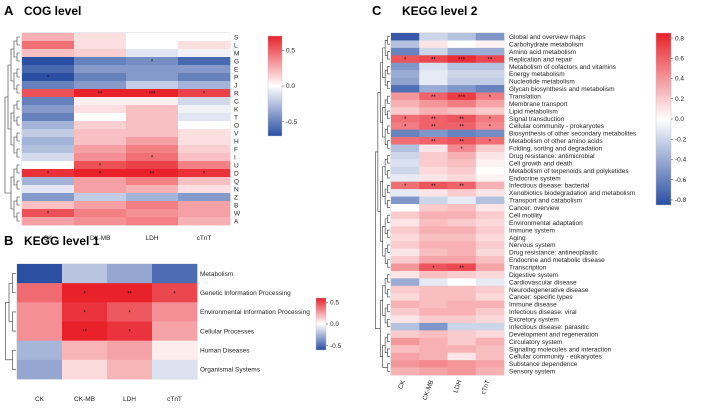 This screenshot has height=420, width=707. I want to click on panel-a-row-label: N, so click(236, 189).